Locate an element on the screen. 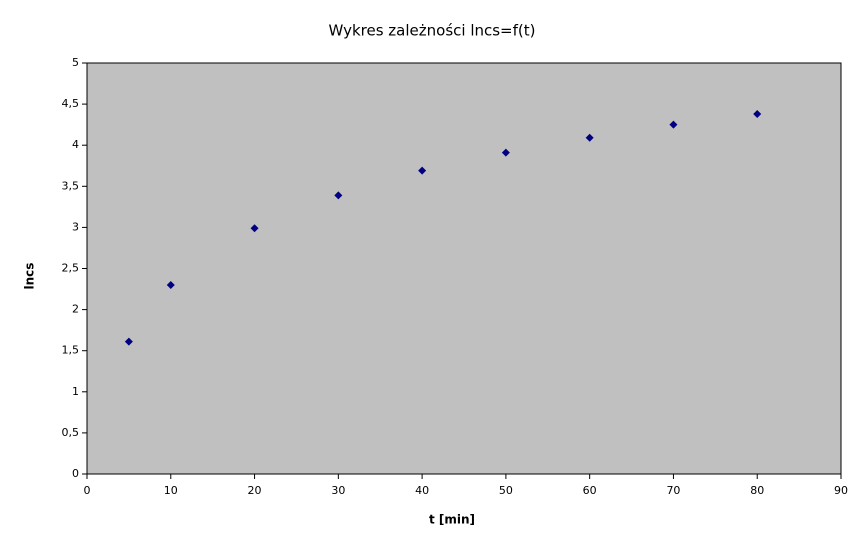 The width and height of the screenshot is (866, 548). y-tick-label: 3,5 is located at coordinates (71, 185).